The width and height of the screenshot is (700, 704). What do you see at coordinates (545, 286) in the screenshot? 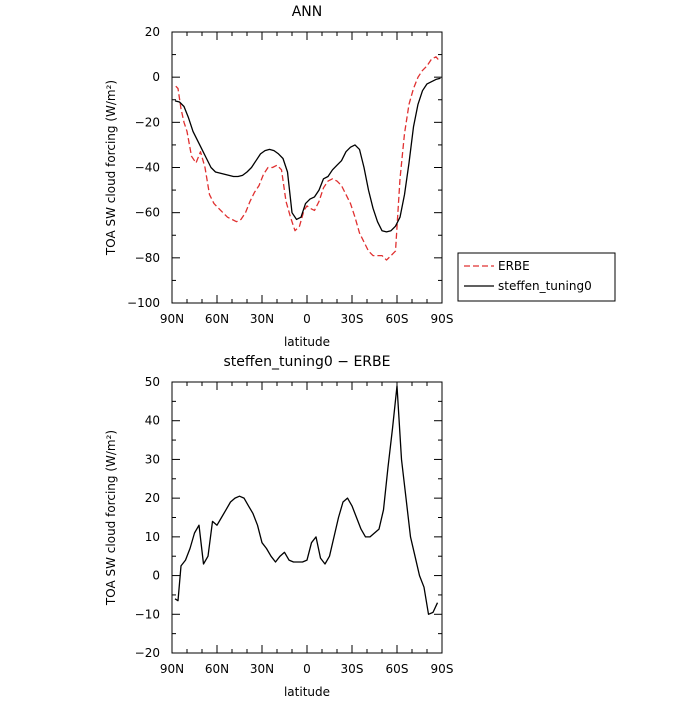
I see `legend-label: steffen_tuning0` at bounding box center [545, 286].